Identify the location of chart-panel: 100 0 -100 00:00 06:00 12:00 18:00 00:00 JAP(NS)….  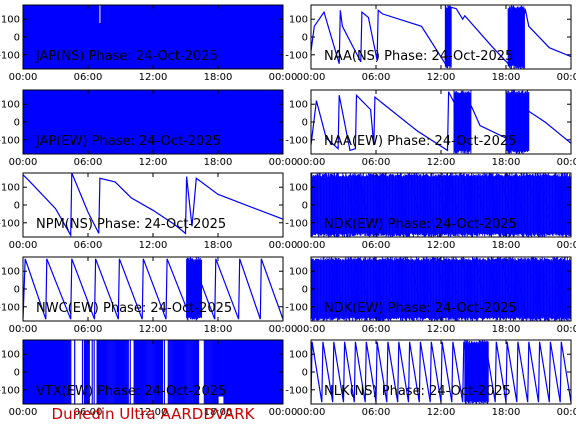
(148, 43).